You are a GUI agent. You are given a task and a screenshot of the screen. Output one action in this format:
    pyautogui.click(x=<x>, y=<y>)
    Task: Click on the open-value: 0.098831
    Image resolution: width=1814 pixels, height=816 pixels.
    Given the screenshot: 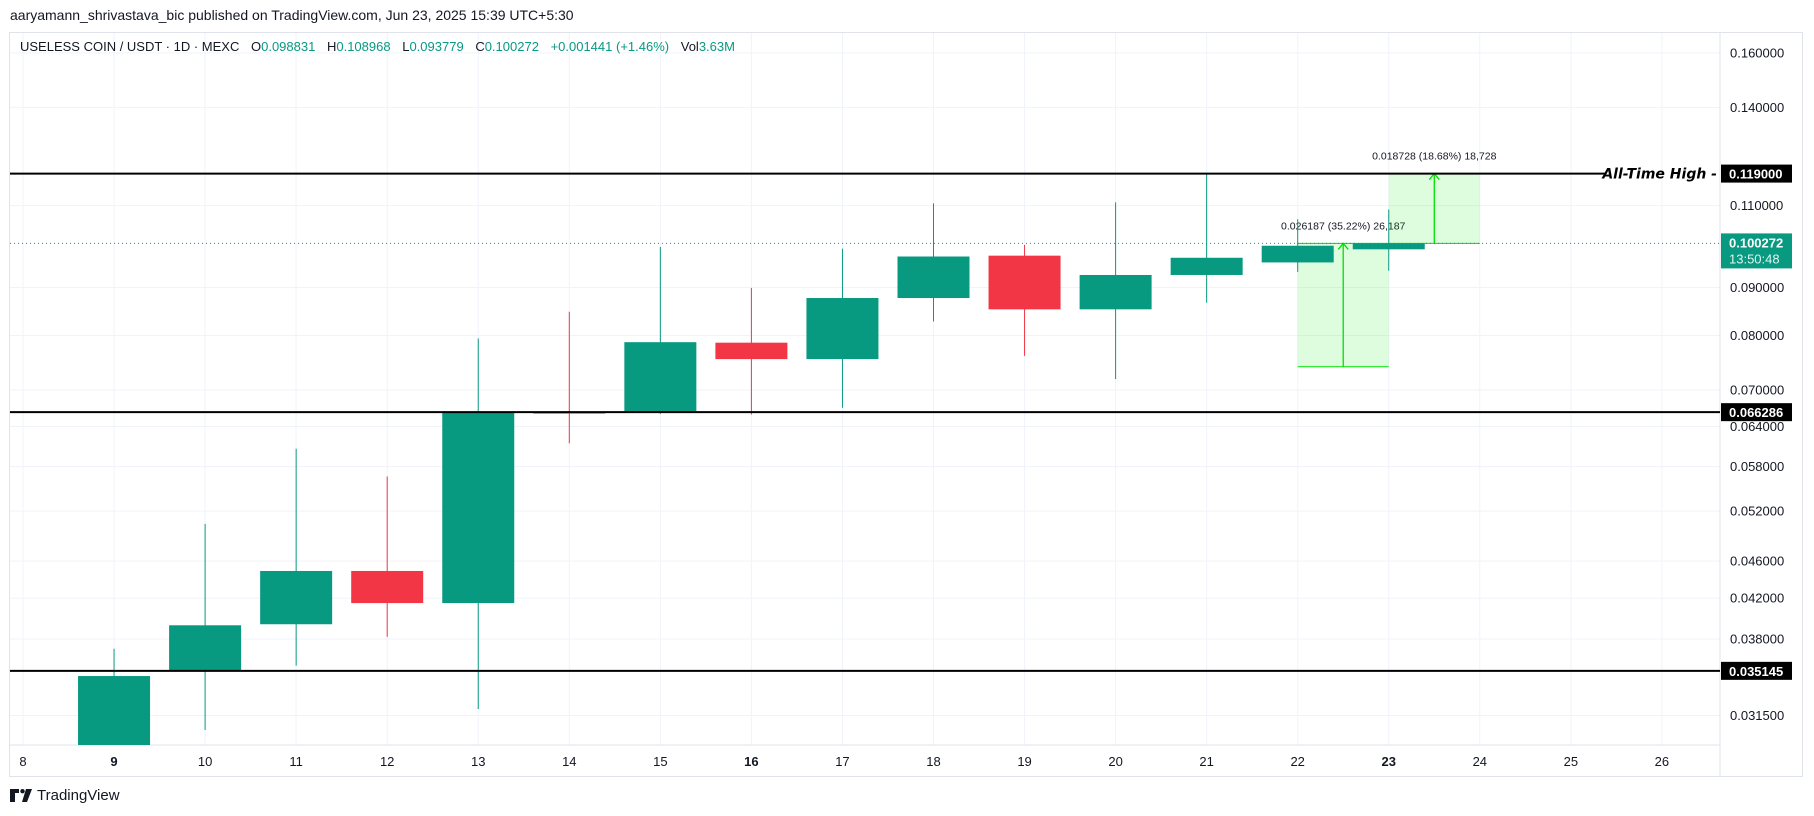 What is the action you would take?
    pyautogui.click(x=288, y=46)
    